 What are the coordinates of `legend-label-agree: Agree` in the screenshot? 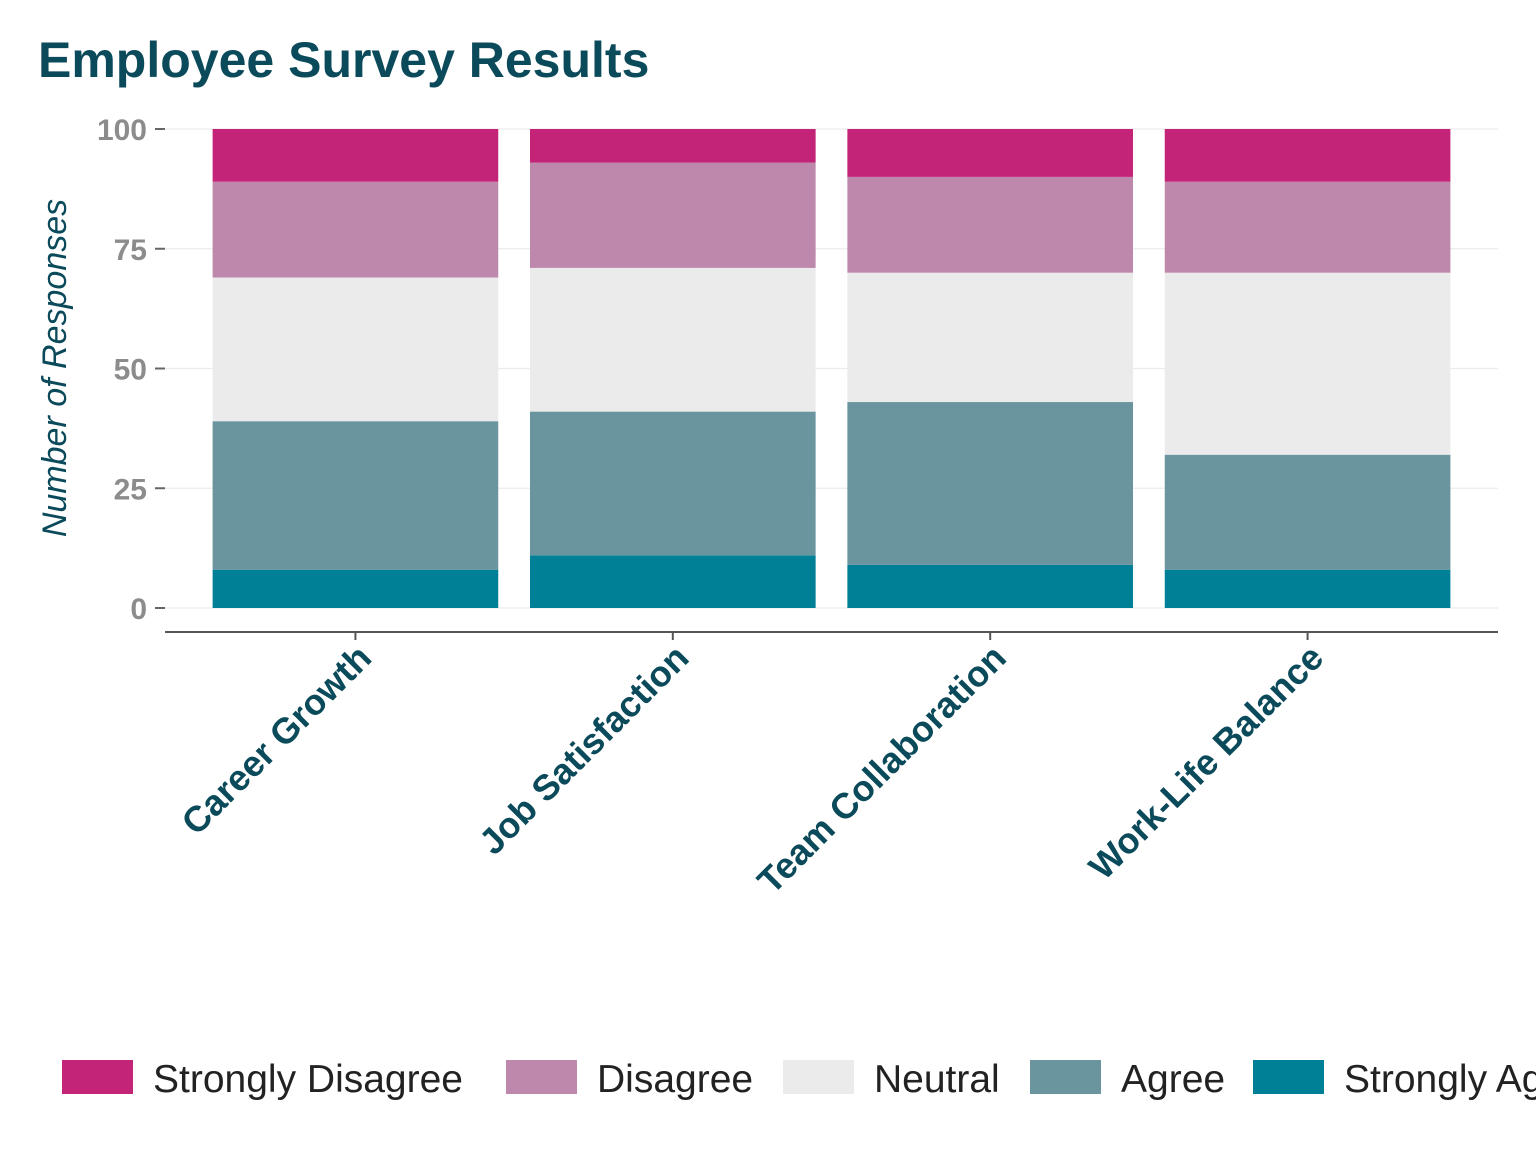 It's located at (1173, 1079).